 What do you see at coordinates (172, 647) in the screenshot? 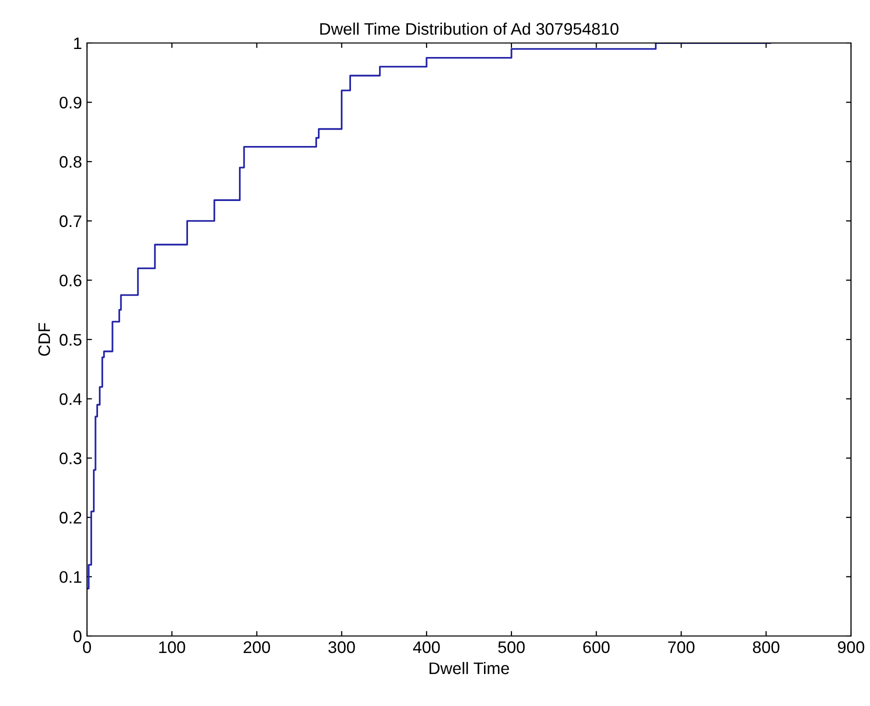
I see `x-tick-label: 100` at bounding box center [172, 647].